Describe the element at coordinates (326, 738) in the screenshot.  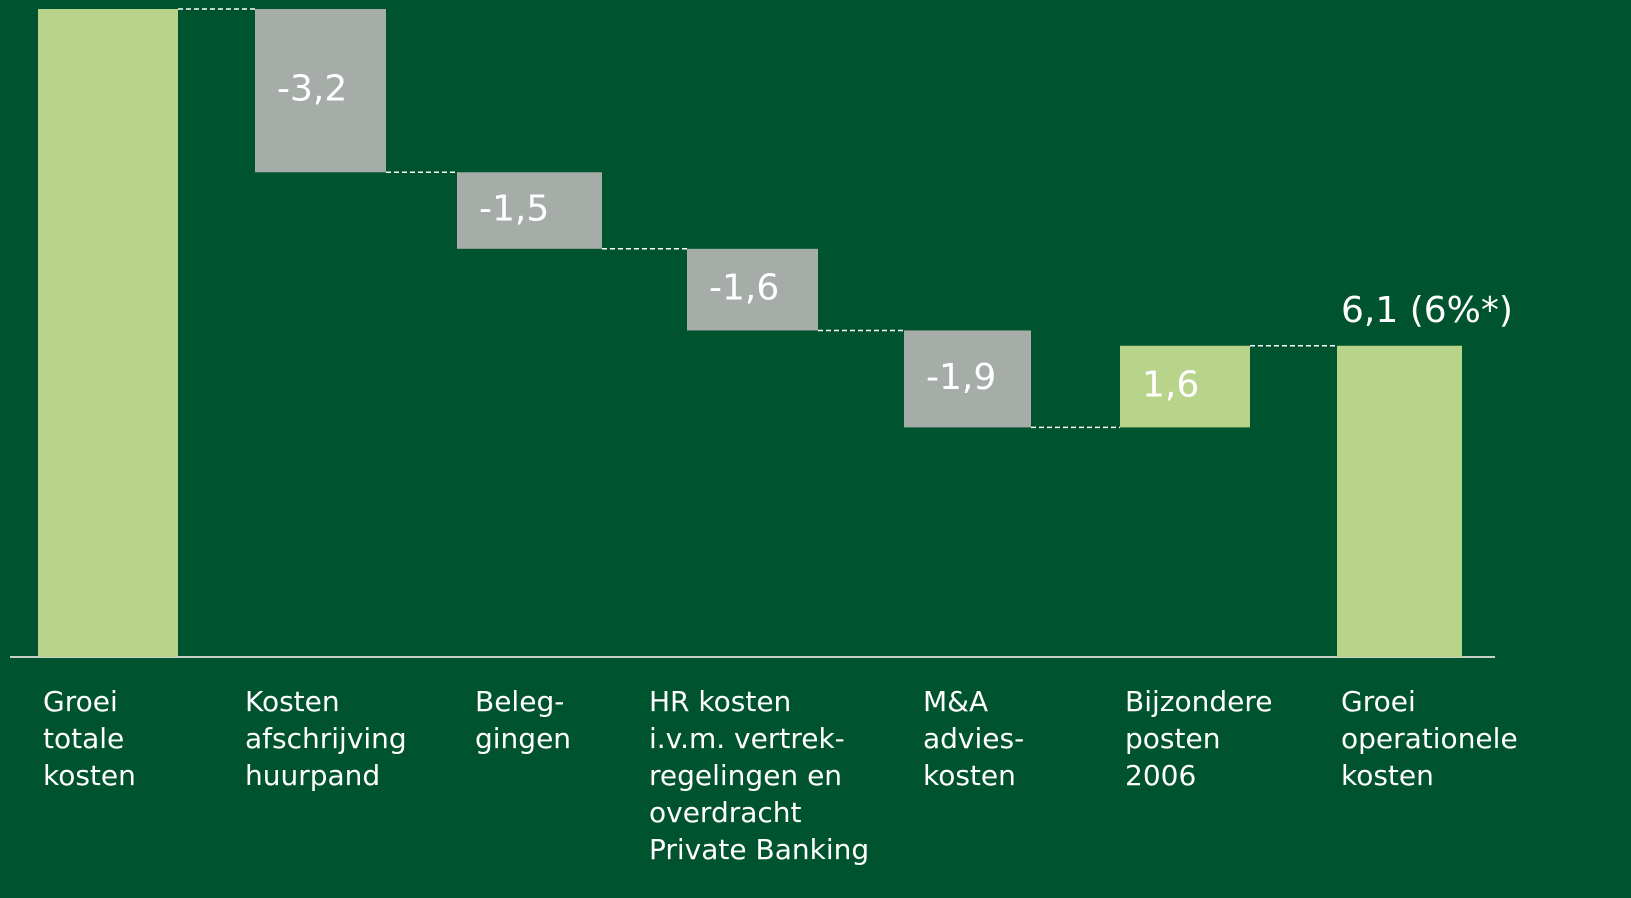
I see `category-label: Kosten afschrijving huurpand` at that location.